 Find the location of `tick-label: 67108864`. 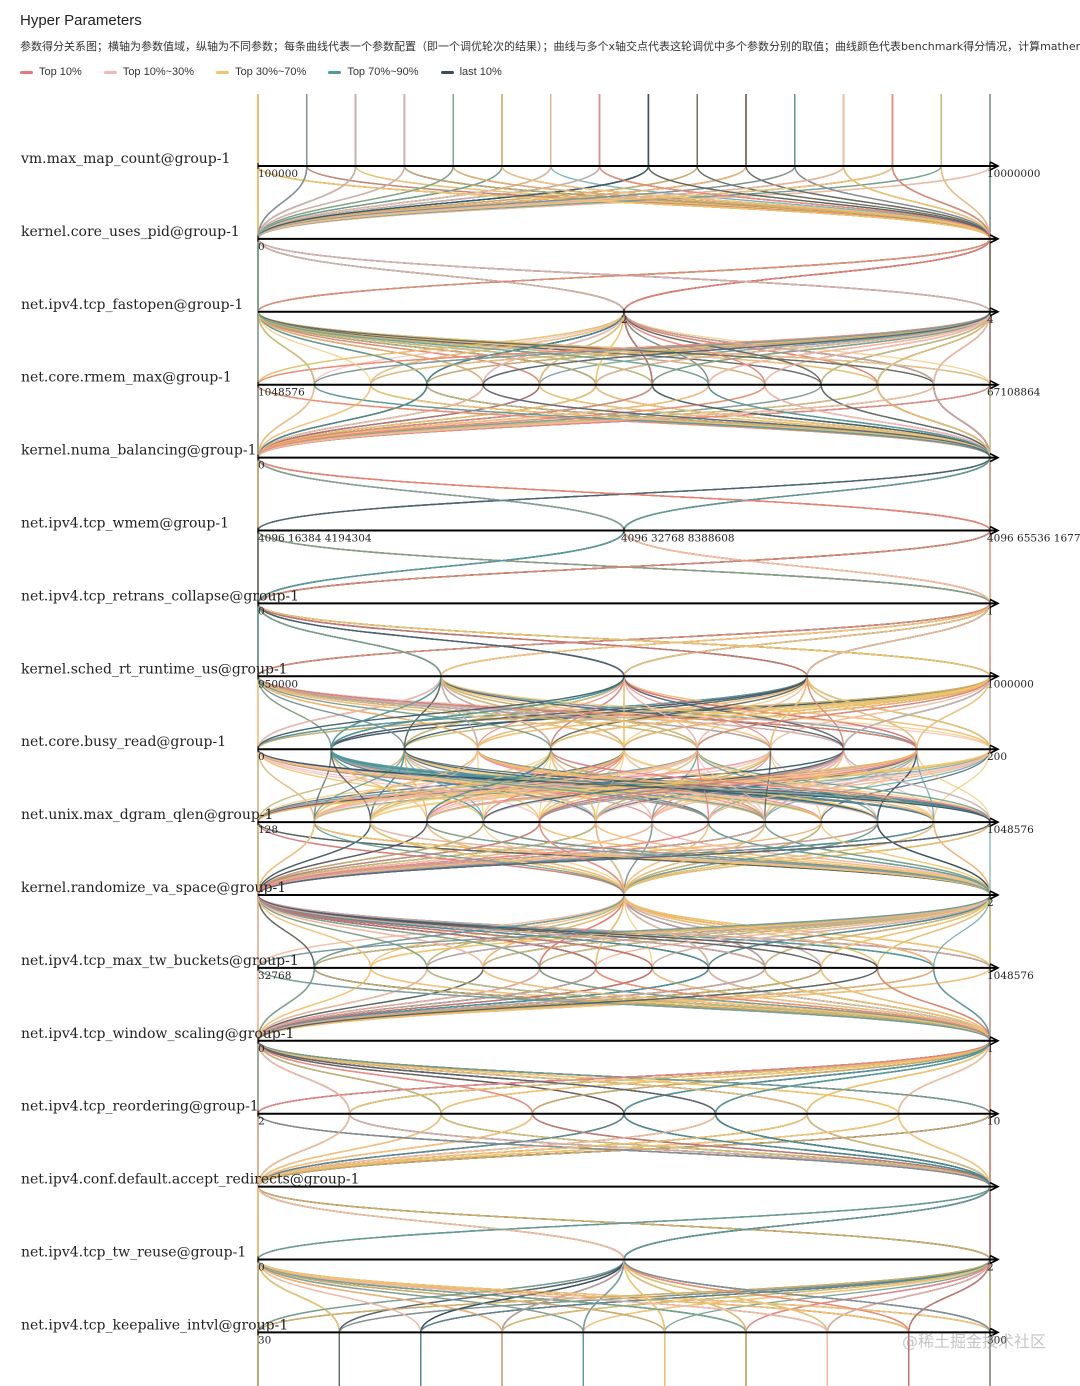

tick-label: 67108864 is located at coordinates (1014, 393).